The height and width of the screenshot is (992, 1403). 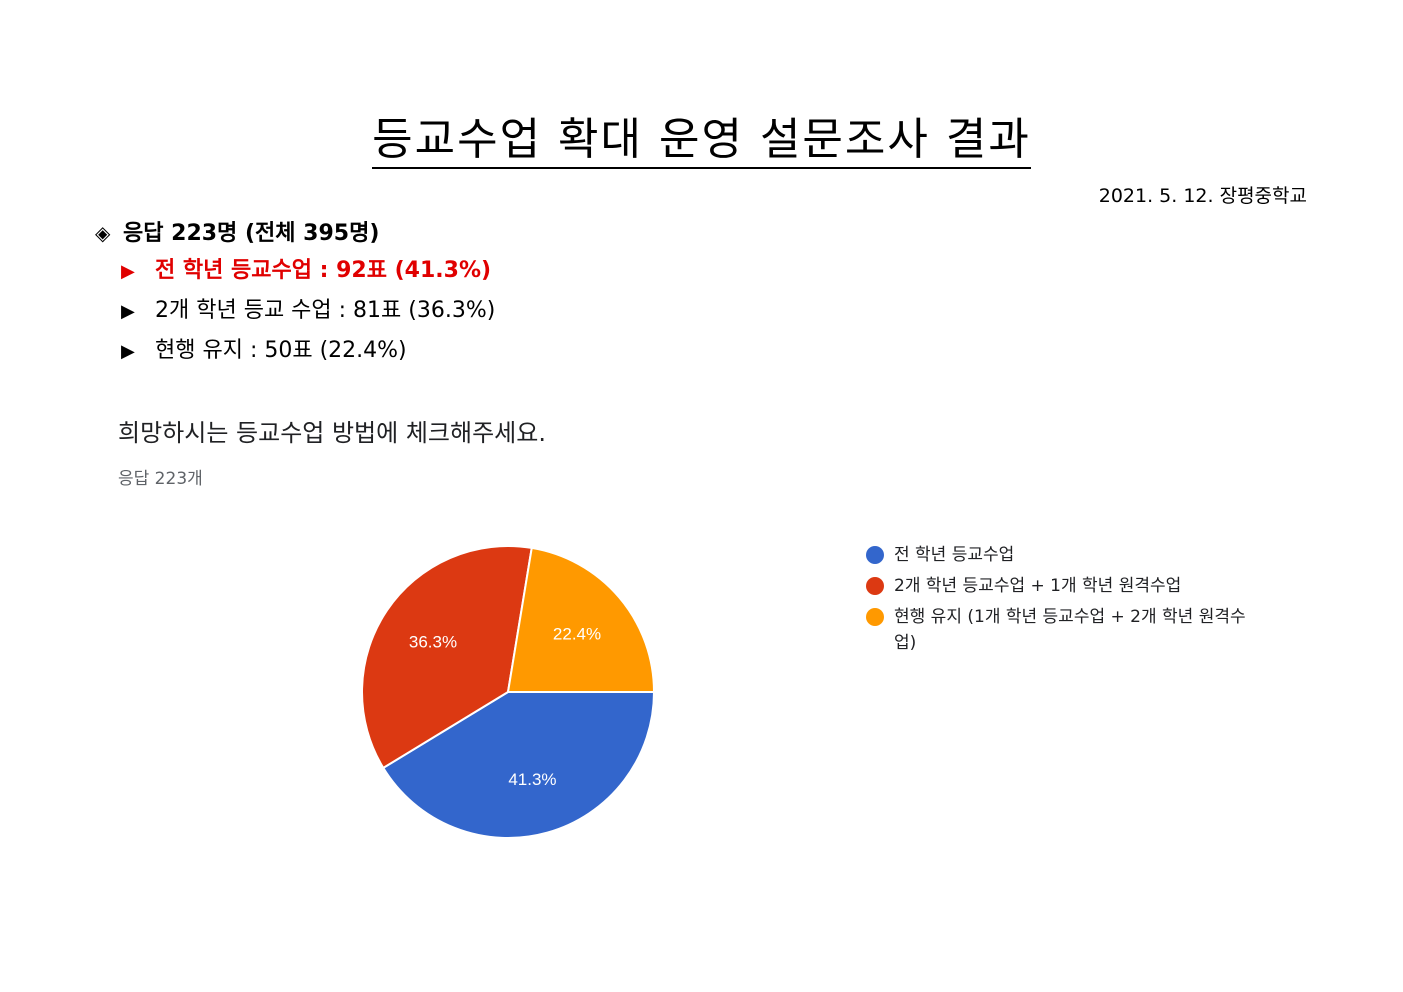 I want to click on slice-percent-label: 36.3%, so click(x=433, y=641).